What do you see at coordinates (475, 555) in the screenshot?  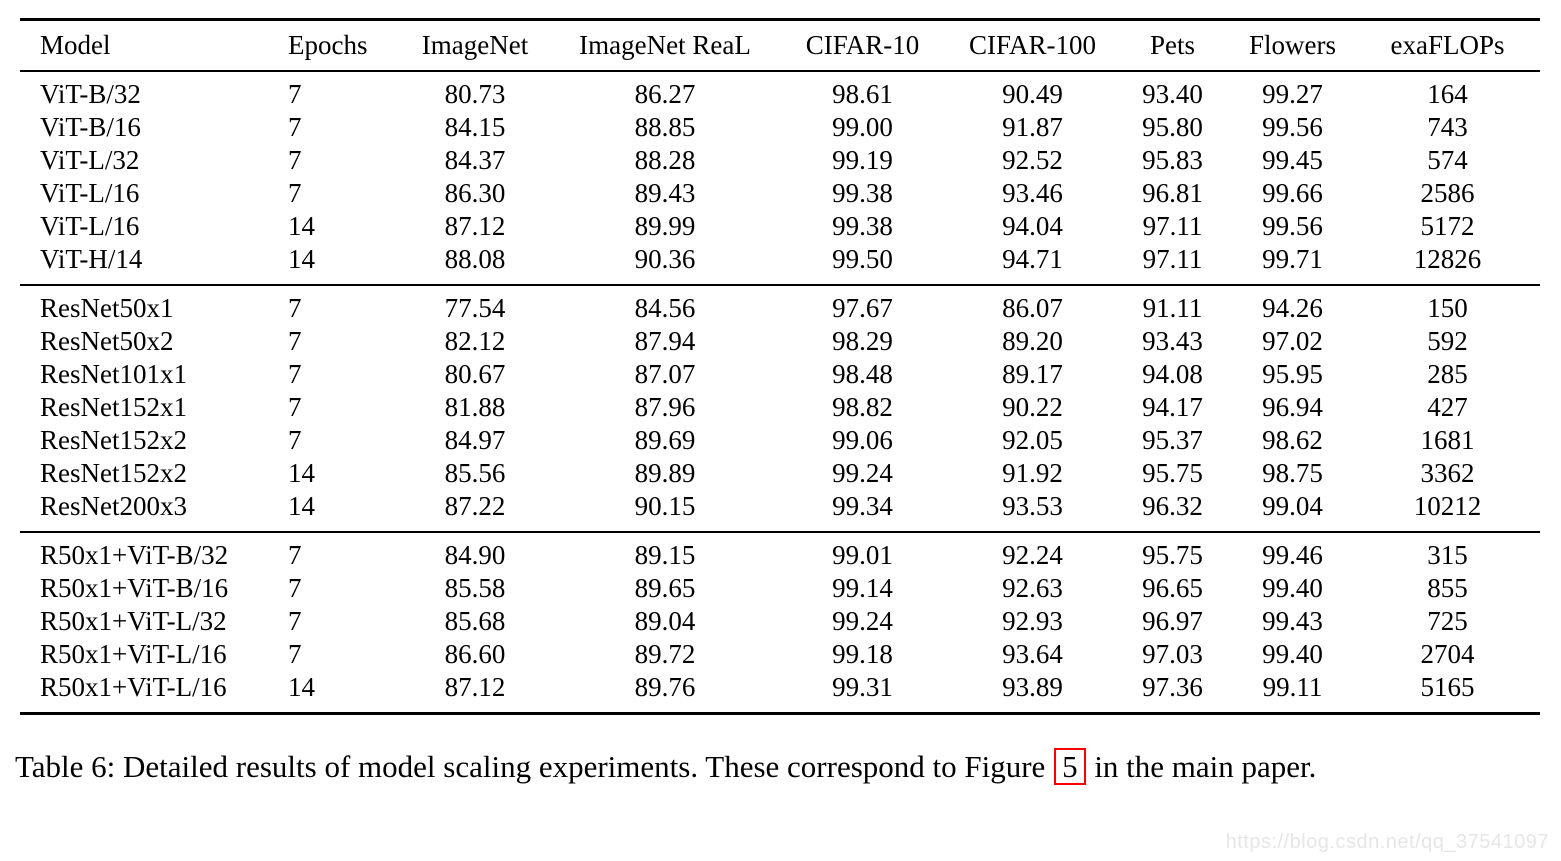 I see `value-cell: 84.90` at bounding box center [475, 555].